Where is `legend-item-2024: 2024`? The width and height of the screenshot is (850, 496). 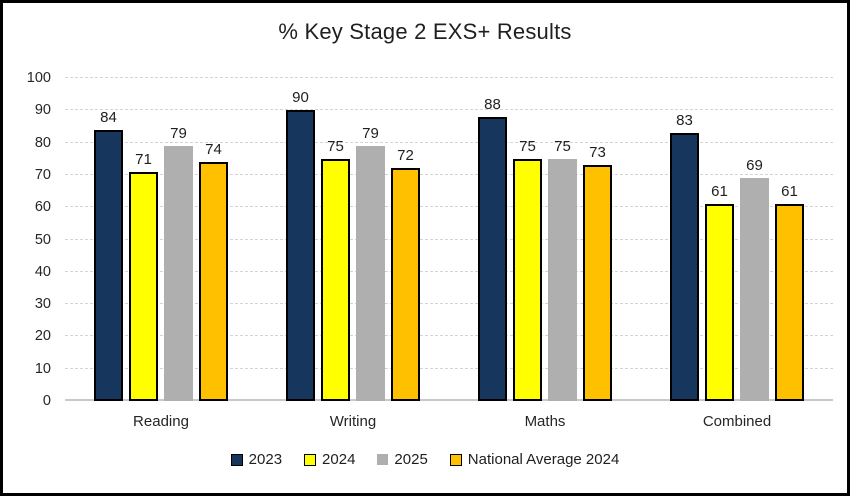 legend-item-2024: 2024 is located at coordinates (329, 459).